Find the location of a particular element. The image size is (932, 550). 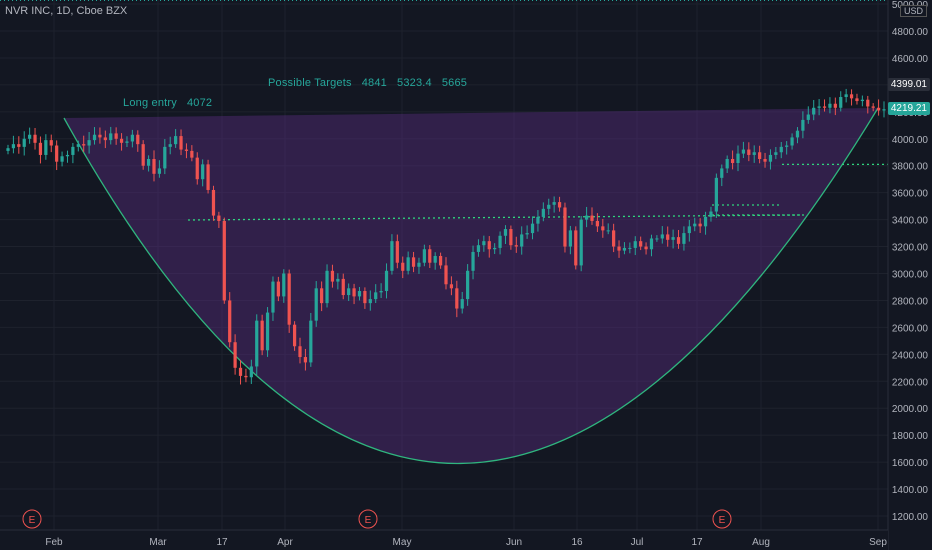

y-tick-label: 1400.00 is located at coordinates (910, 490).